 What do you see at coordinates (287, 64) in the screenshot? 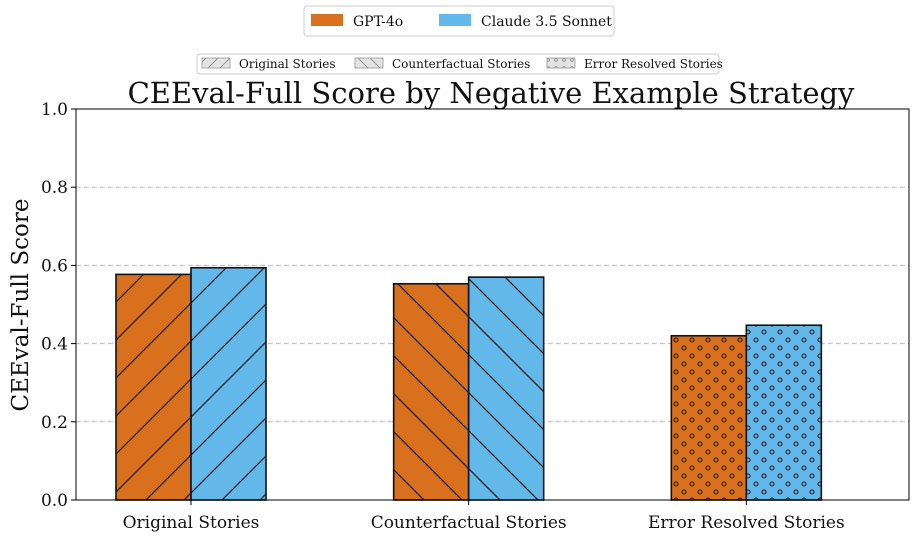
I see `legend-label-original: Original Stories` at bounding box center [287, 64].